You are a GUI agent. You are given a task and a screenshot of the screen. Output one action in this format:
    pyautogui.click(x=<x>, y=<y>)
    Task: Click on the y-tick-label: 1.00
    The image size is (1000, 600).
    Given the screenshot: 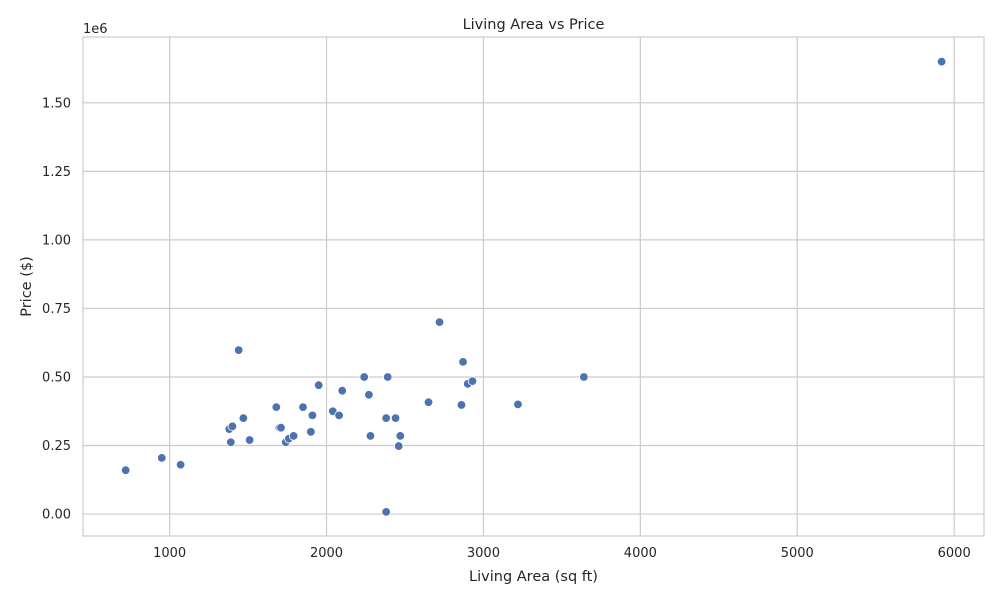 What is the action you would take?
    pyautogui.click(x=56, y=240)
    